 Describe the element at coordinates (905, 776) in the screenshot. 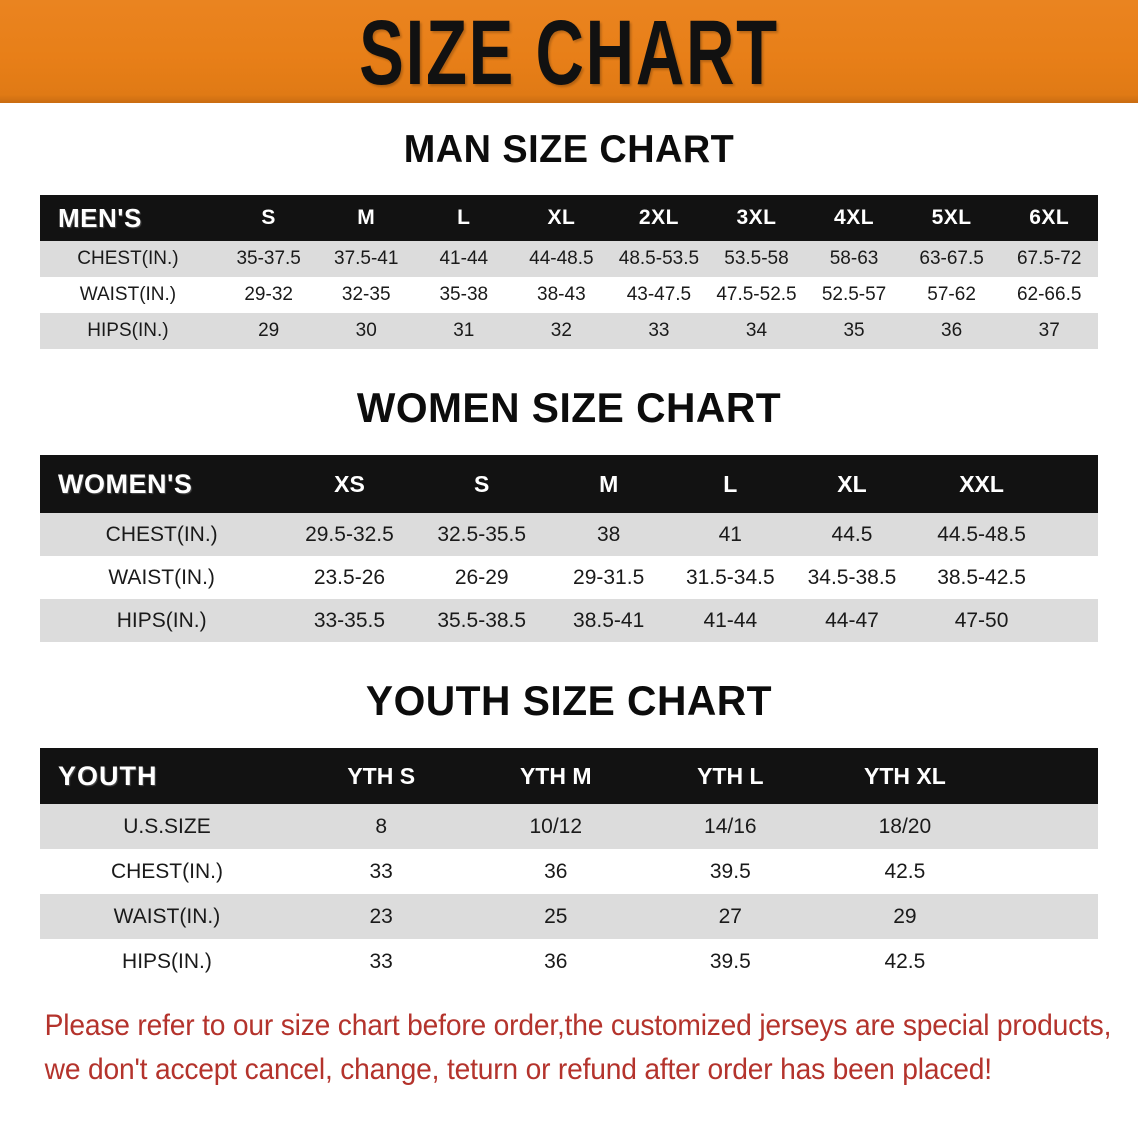

I see `youth-col-header: YTH XL` at that location.